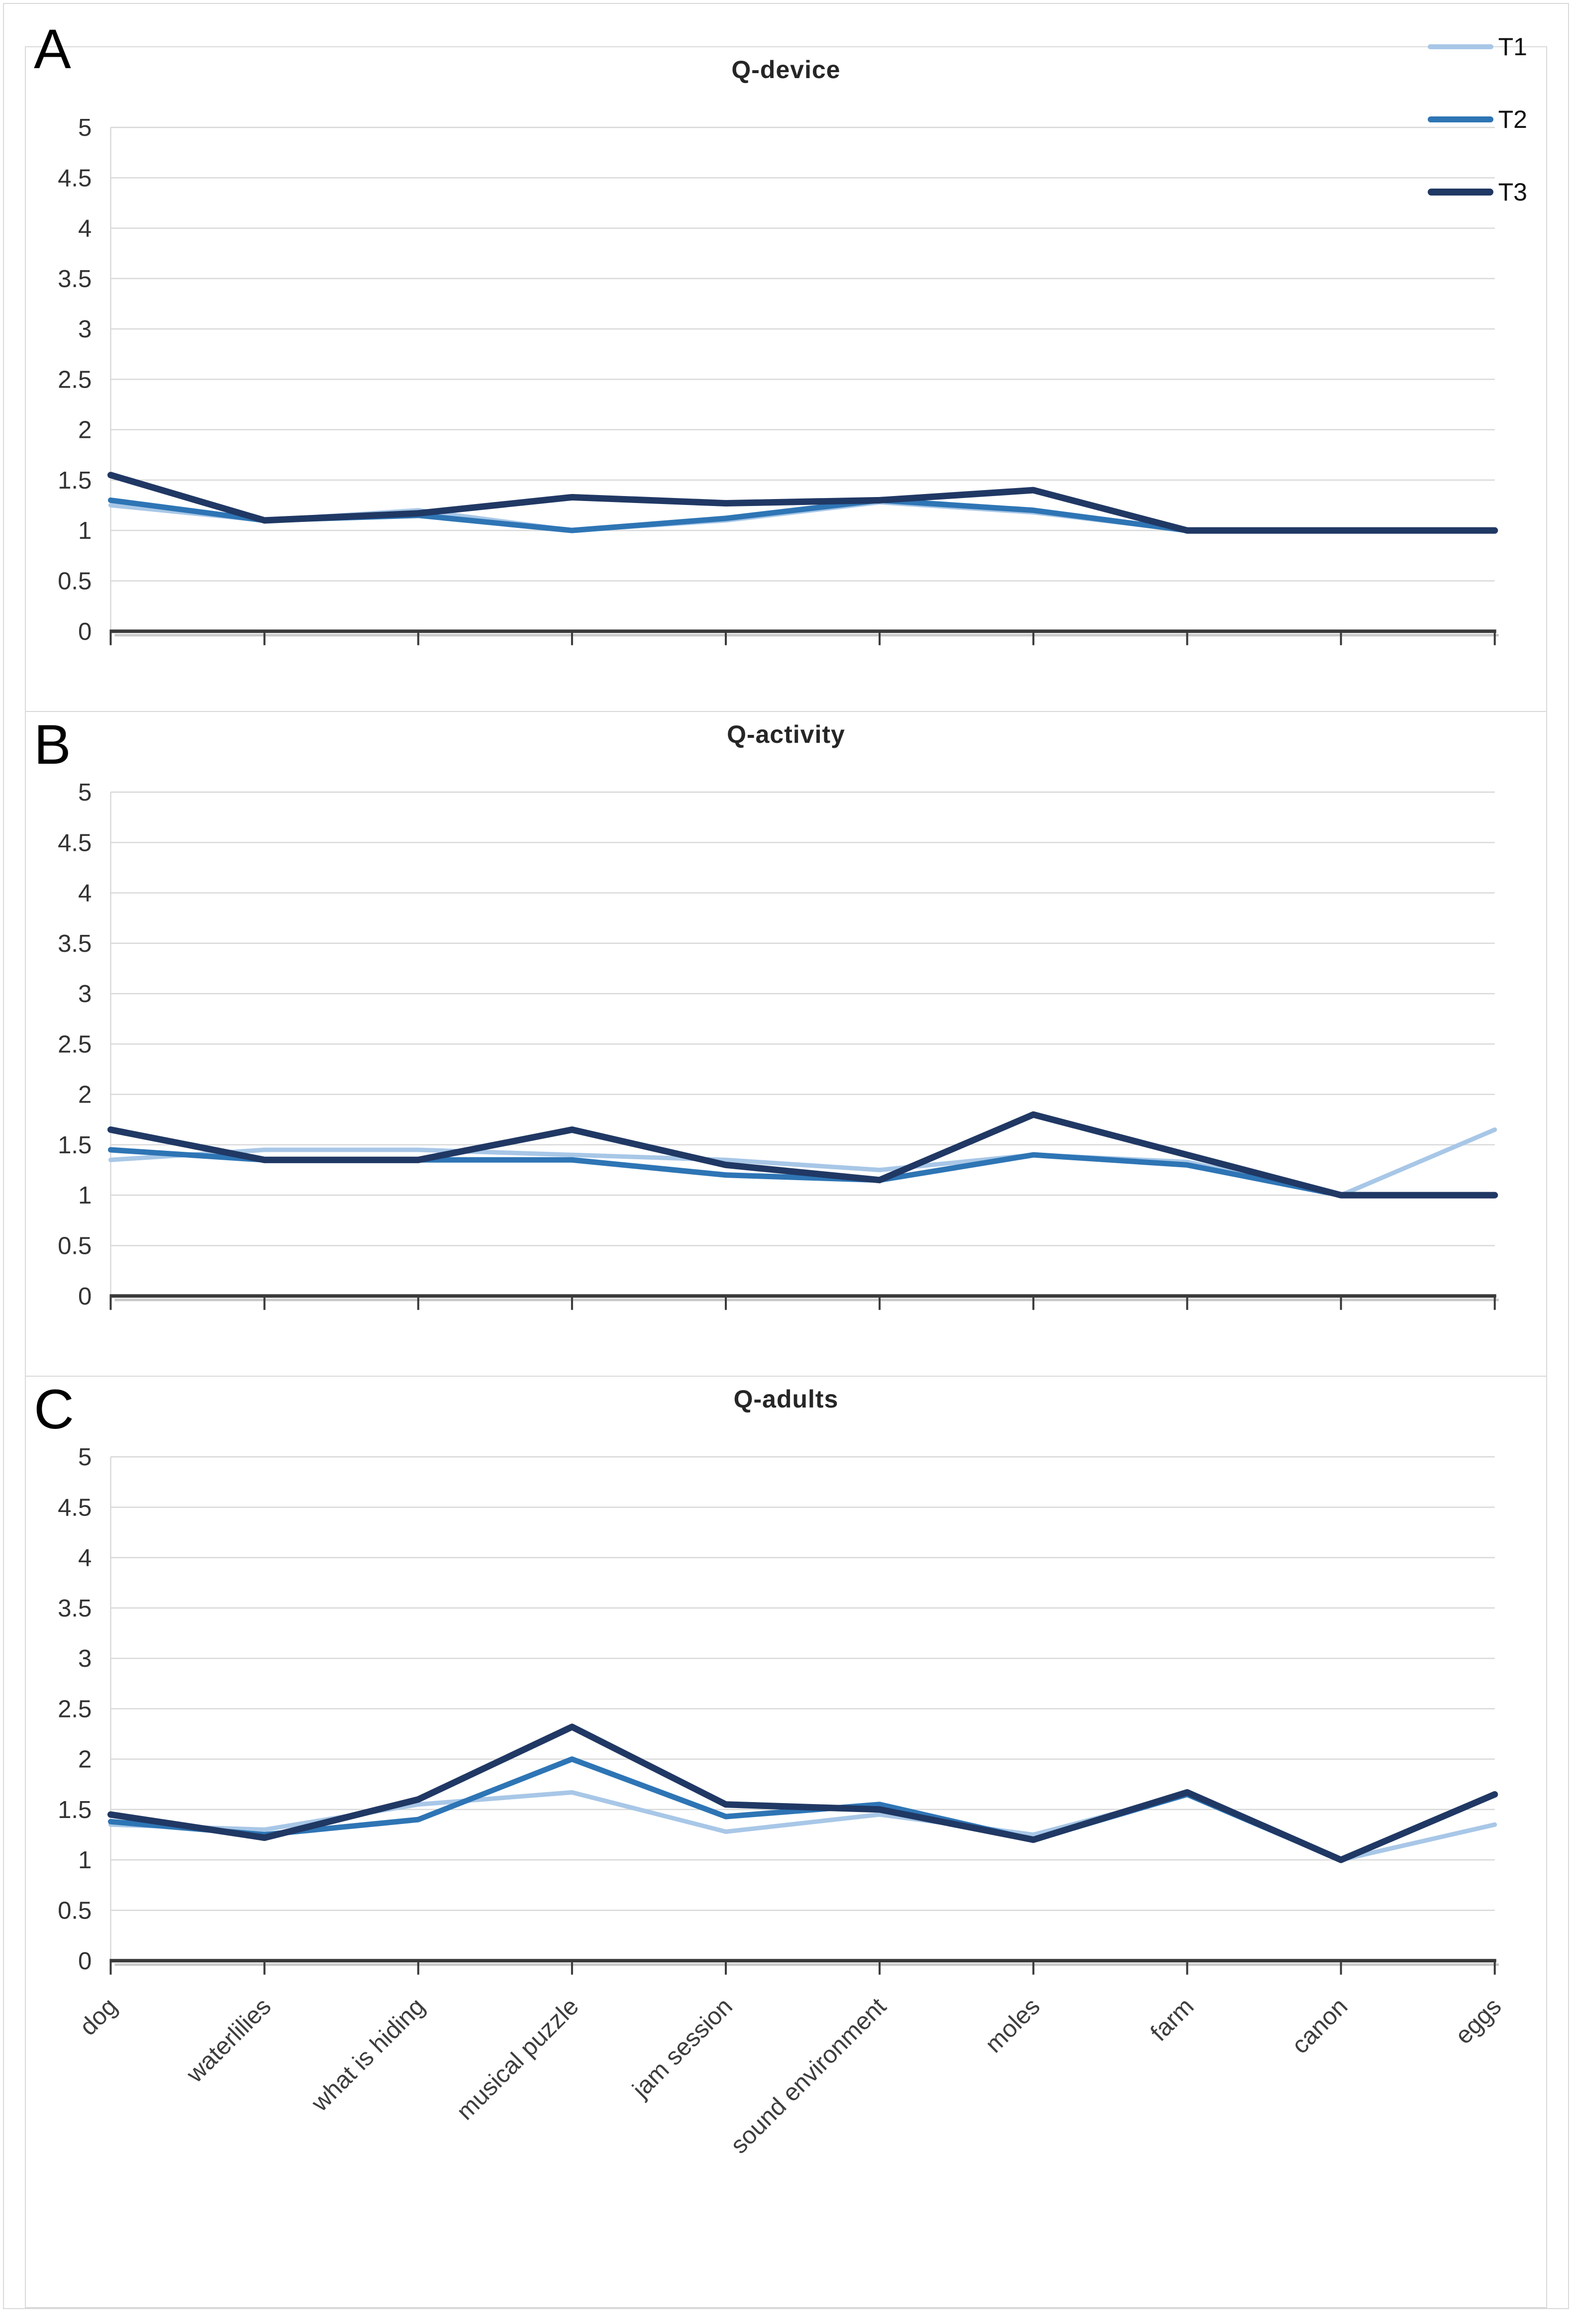  I want to click on title-row-b: Q-activity, so click(786, 746).